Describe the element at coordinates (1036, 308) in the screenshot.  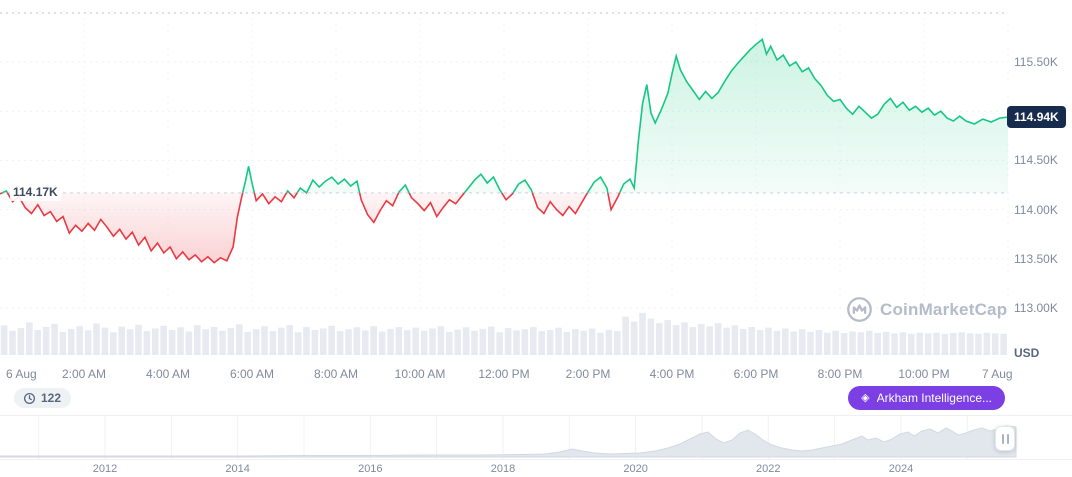
I see `y-axis-label: 113.00K` at that location.